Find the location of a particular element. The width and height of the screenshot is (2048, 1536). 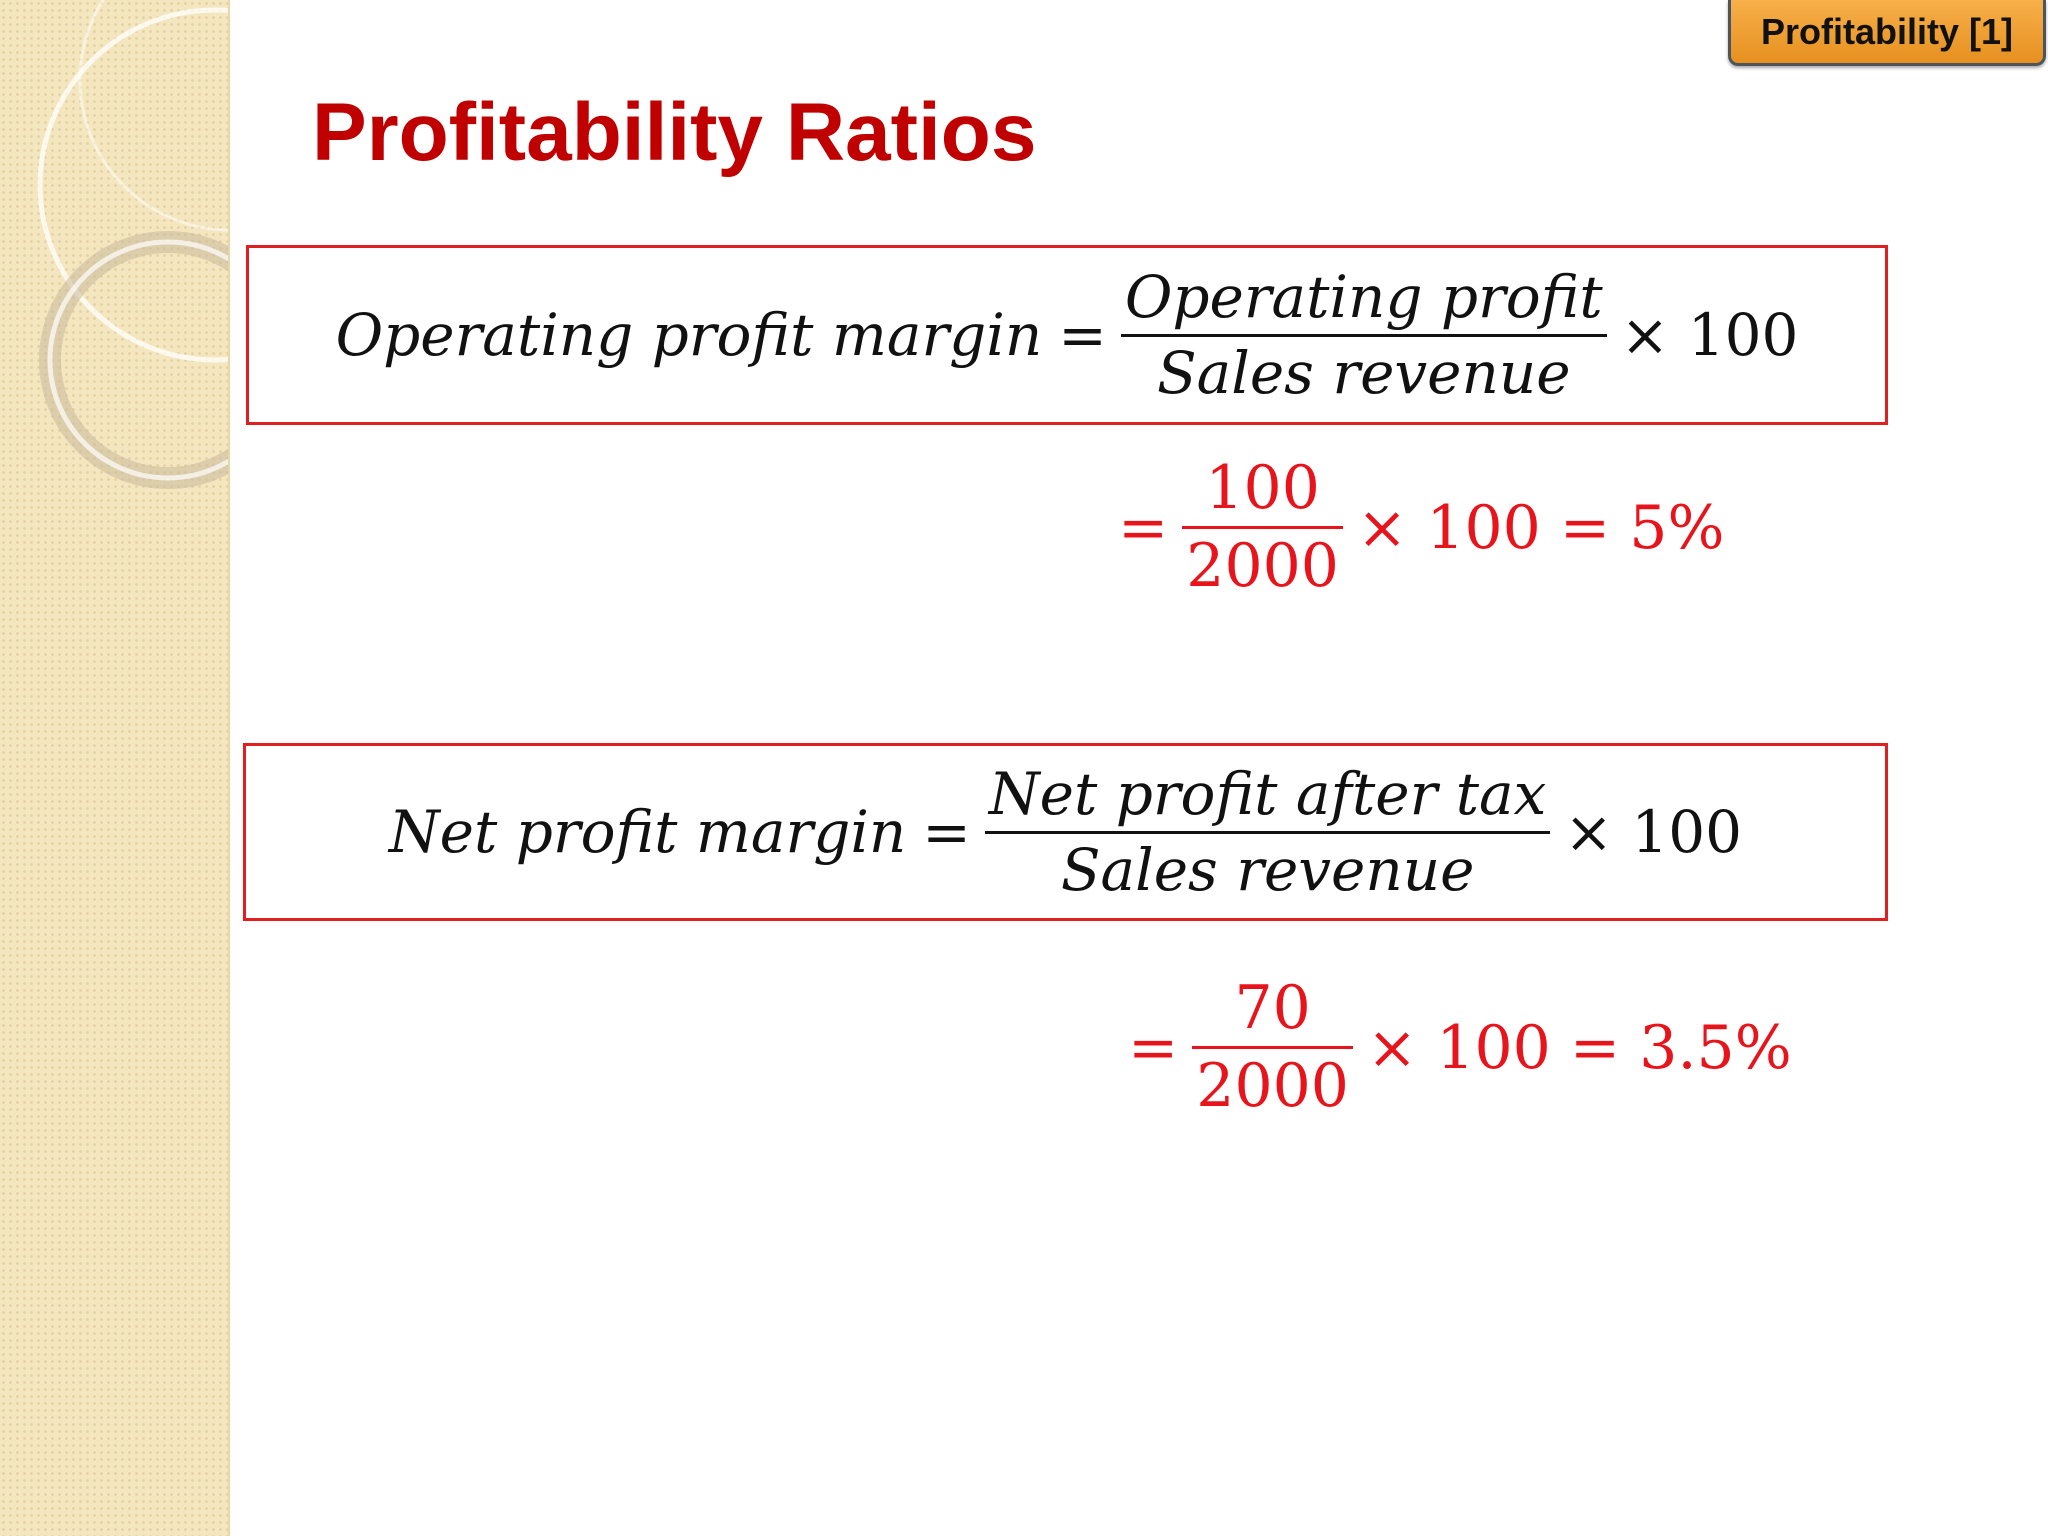

slide-title: Profitability Ratios is located at coordinates (674, 132).